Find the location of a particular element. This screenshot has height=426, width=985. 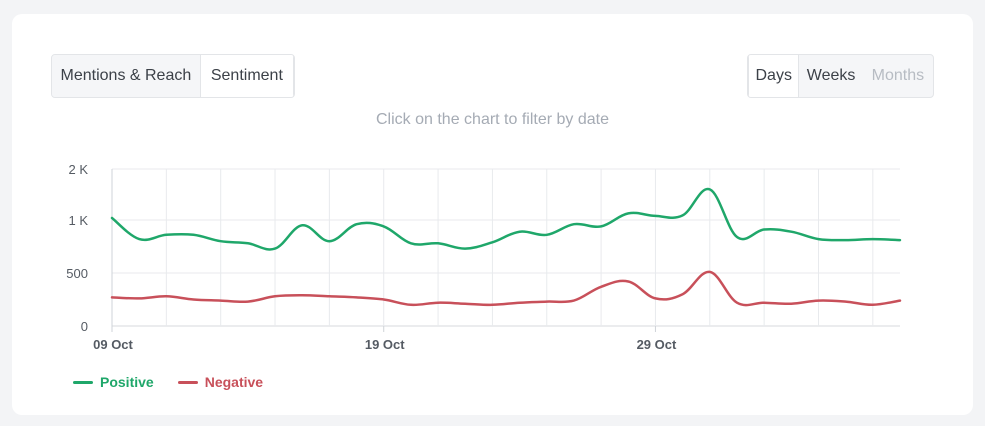

y-tick-label: 1 K is located at coordinates (78, 220).